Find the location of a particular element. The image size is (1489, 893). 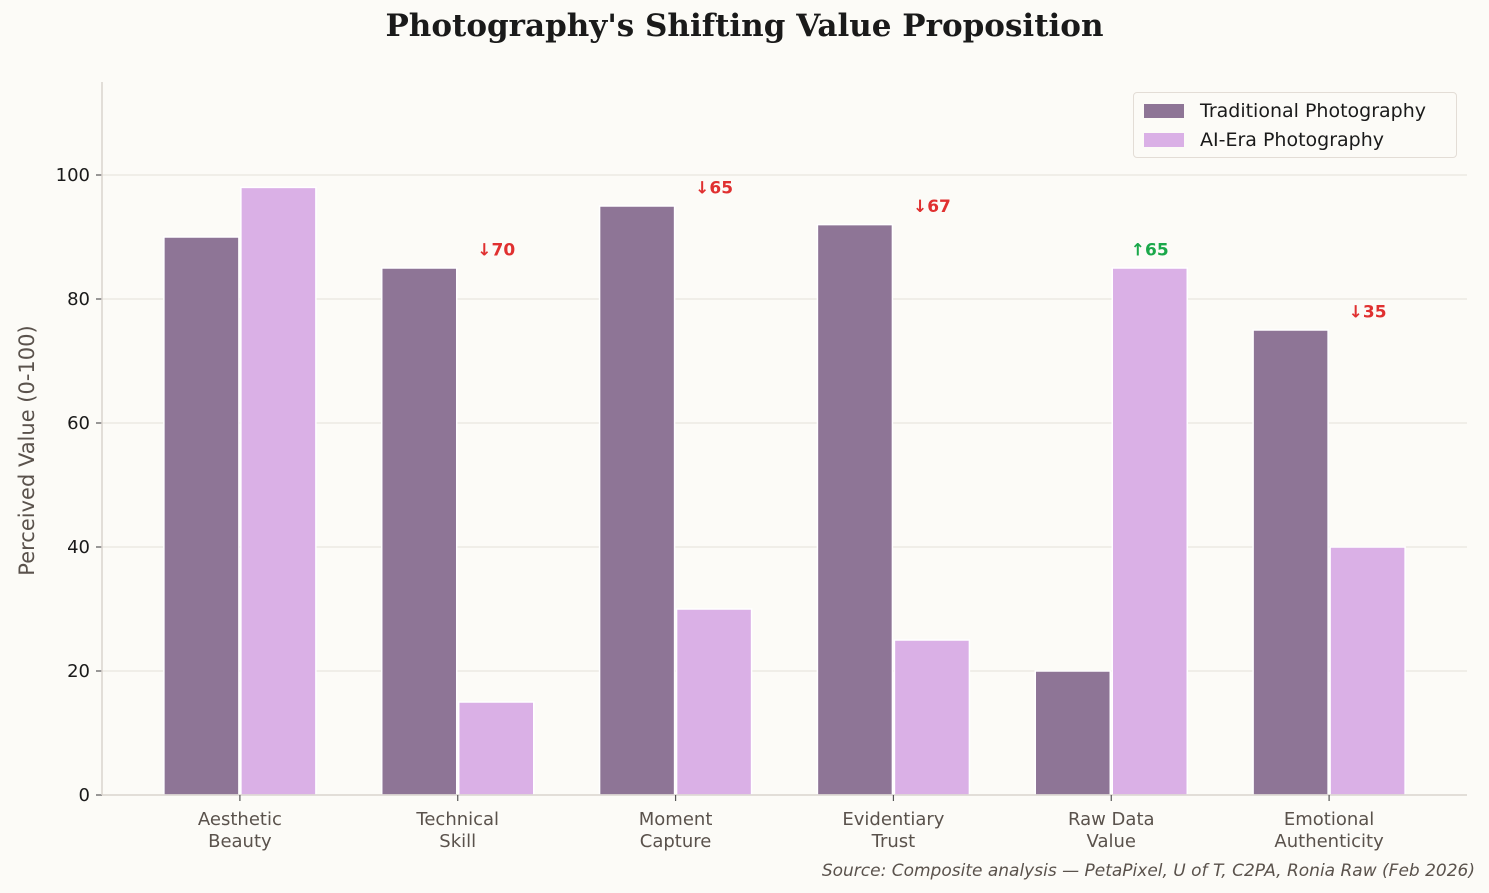

x-tick-label: Raw Data Value is located at coordinates (1111, 830).